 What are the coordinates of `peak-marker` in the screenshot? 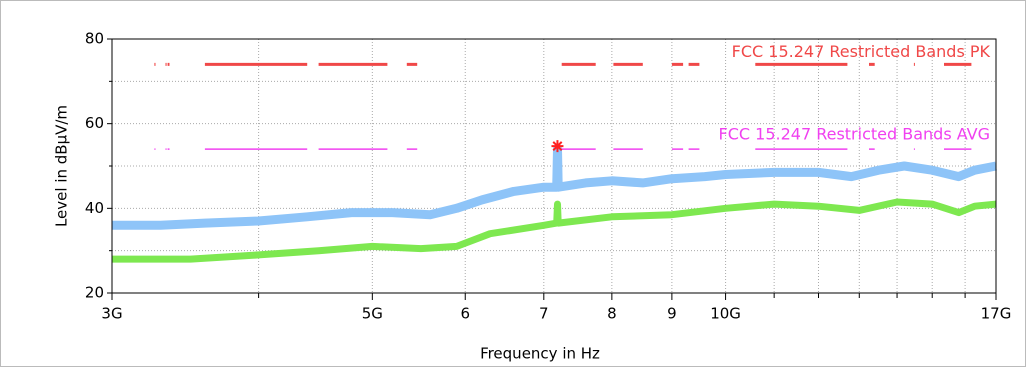 It's located at (557, 146).